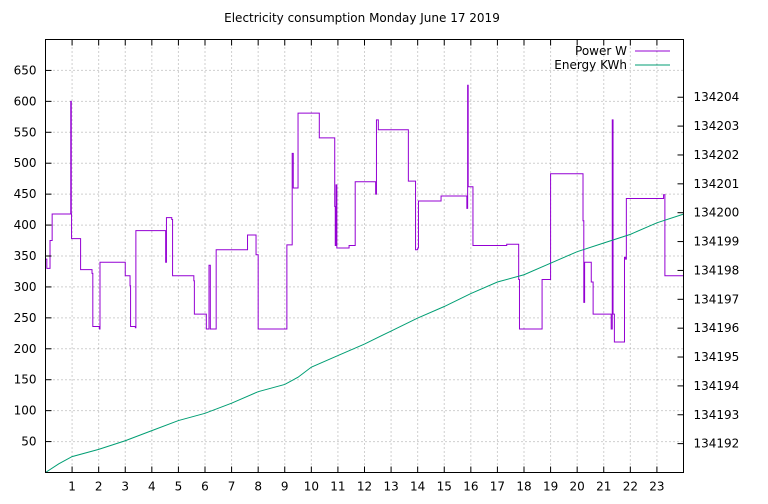 This screenshot has height=504, width=768. I want to click on y2-tick-label: 134200, so click(717, 213).